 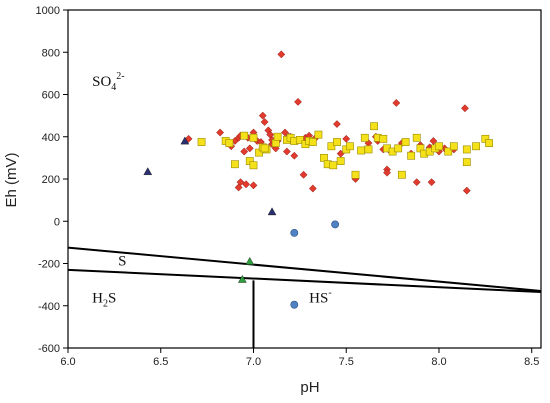 What do you see at coordinates (104, 300) in the screenshot?
I see `region-label: H2S` at bounding box center [104, 300].